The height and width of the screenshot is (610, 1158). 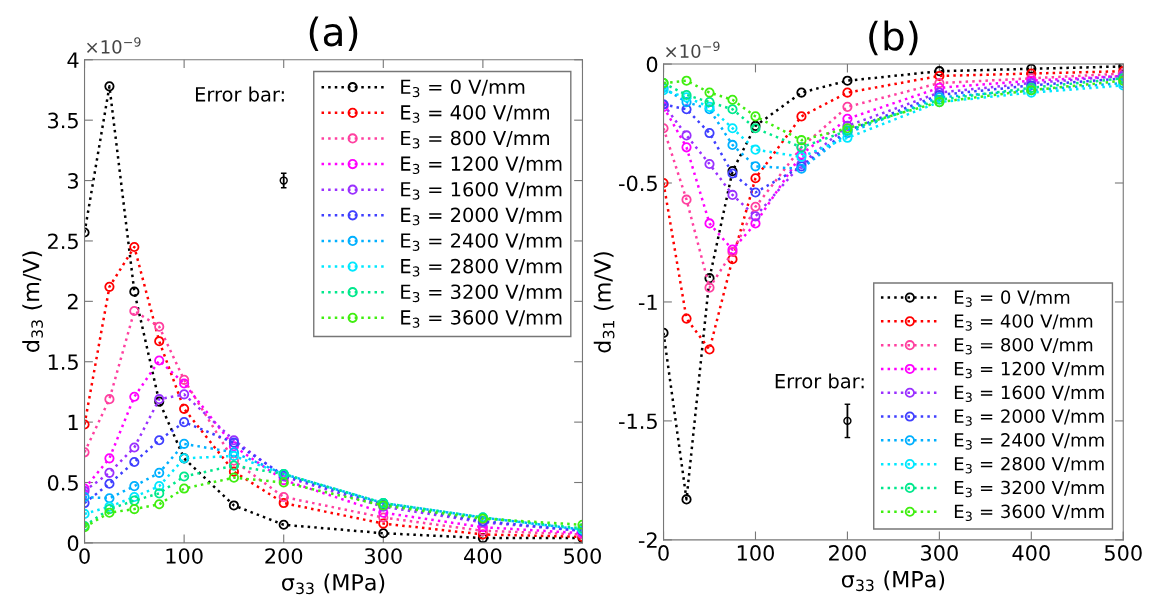 What do you see at coordinates (647, 540) in the screenshot?
I see `y-tick-label: -2` at bounding box center [647, 540].